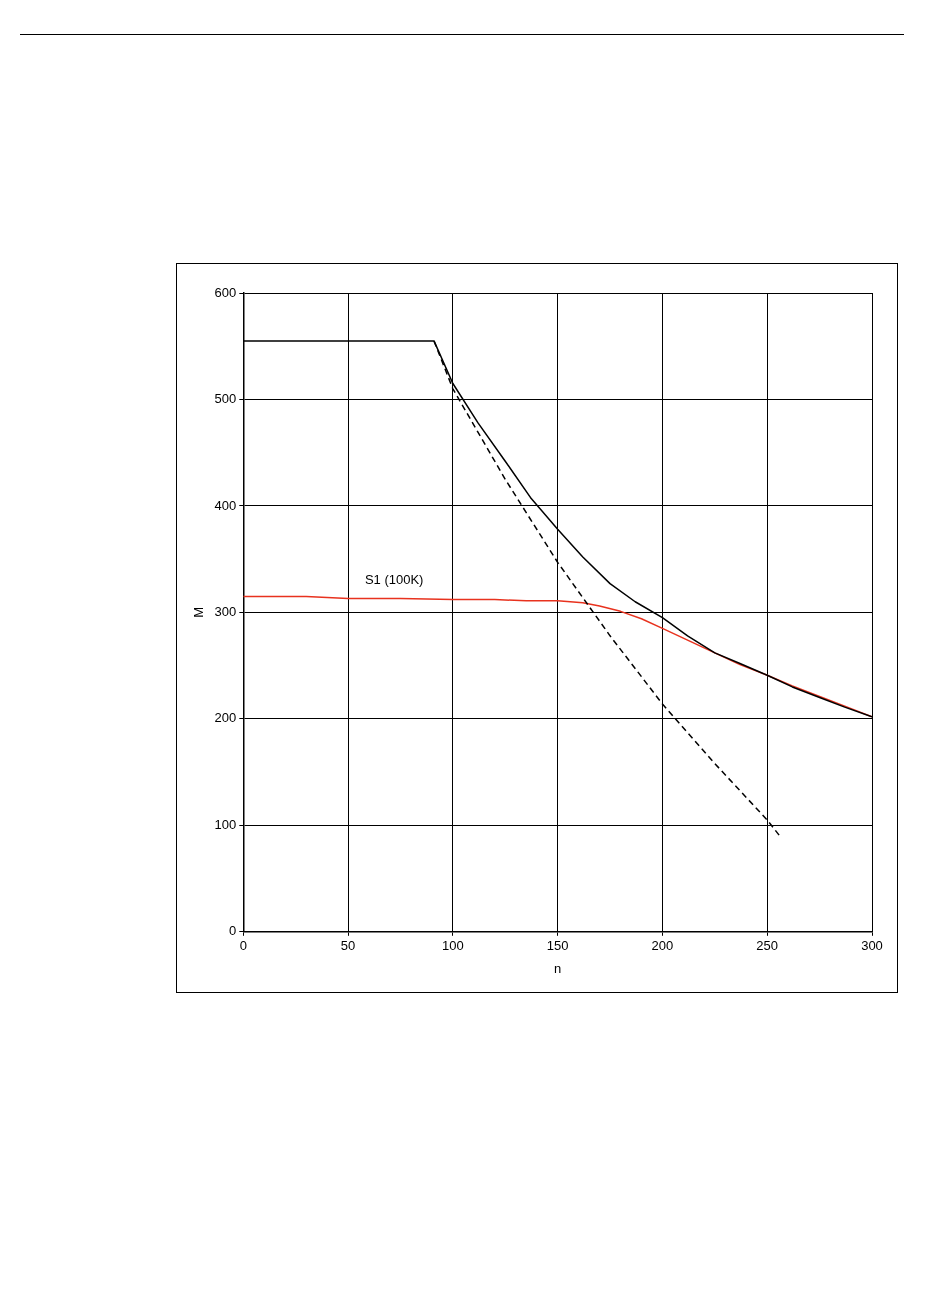 The height and width of the screenshot is (1301, 950). Describe the element at coordinates (225, 505) in the screenshot. I see `y-tick-label: 400` at that location.